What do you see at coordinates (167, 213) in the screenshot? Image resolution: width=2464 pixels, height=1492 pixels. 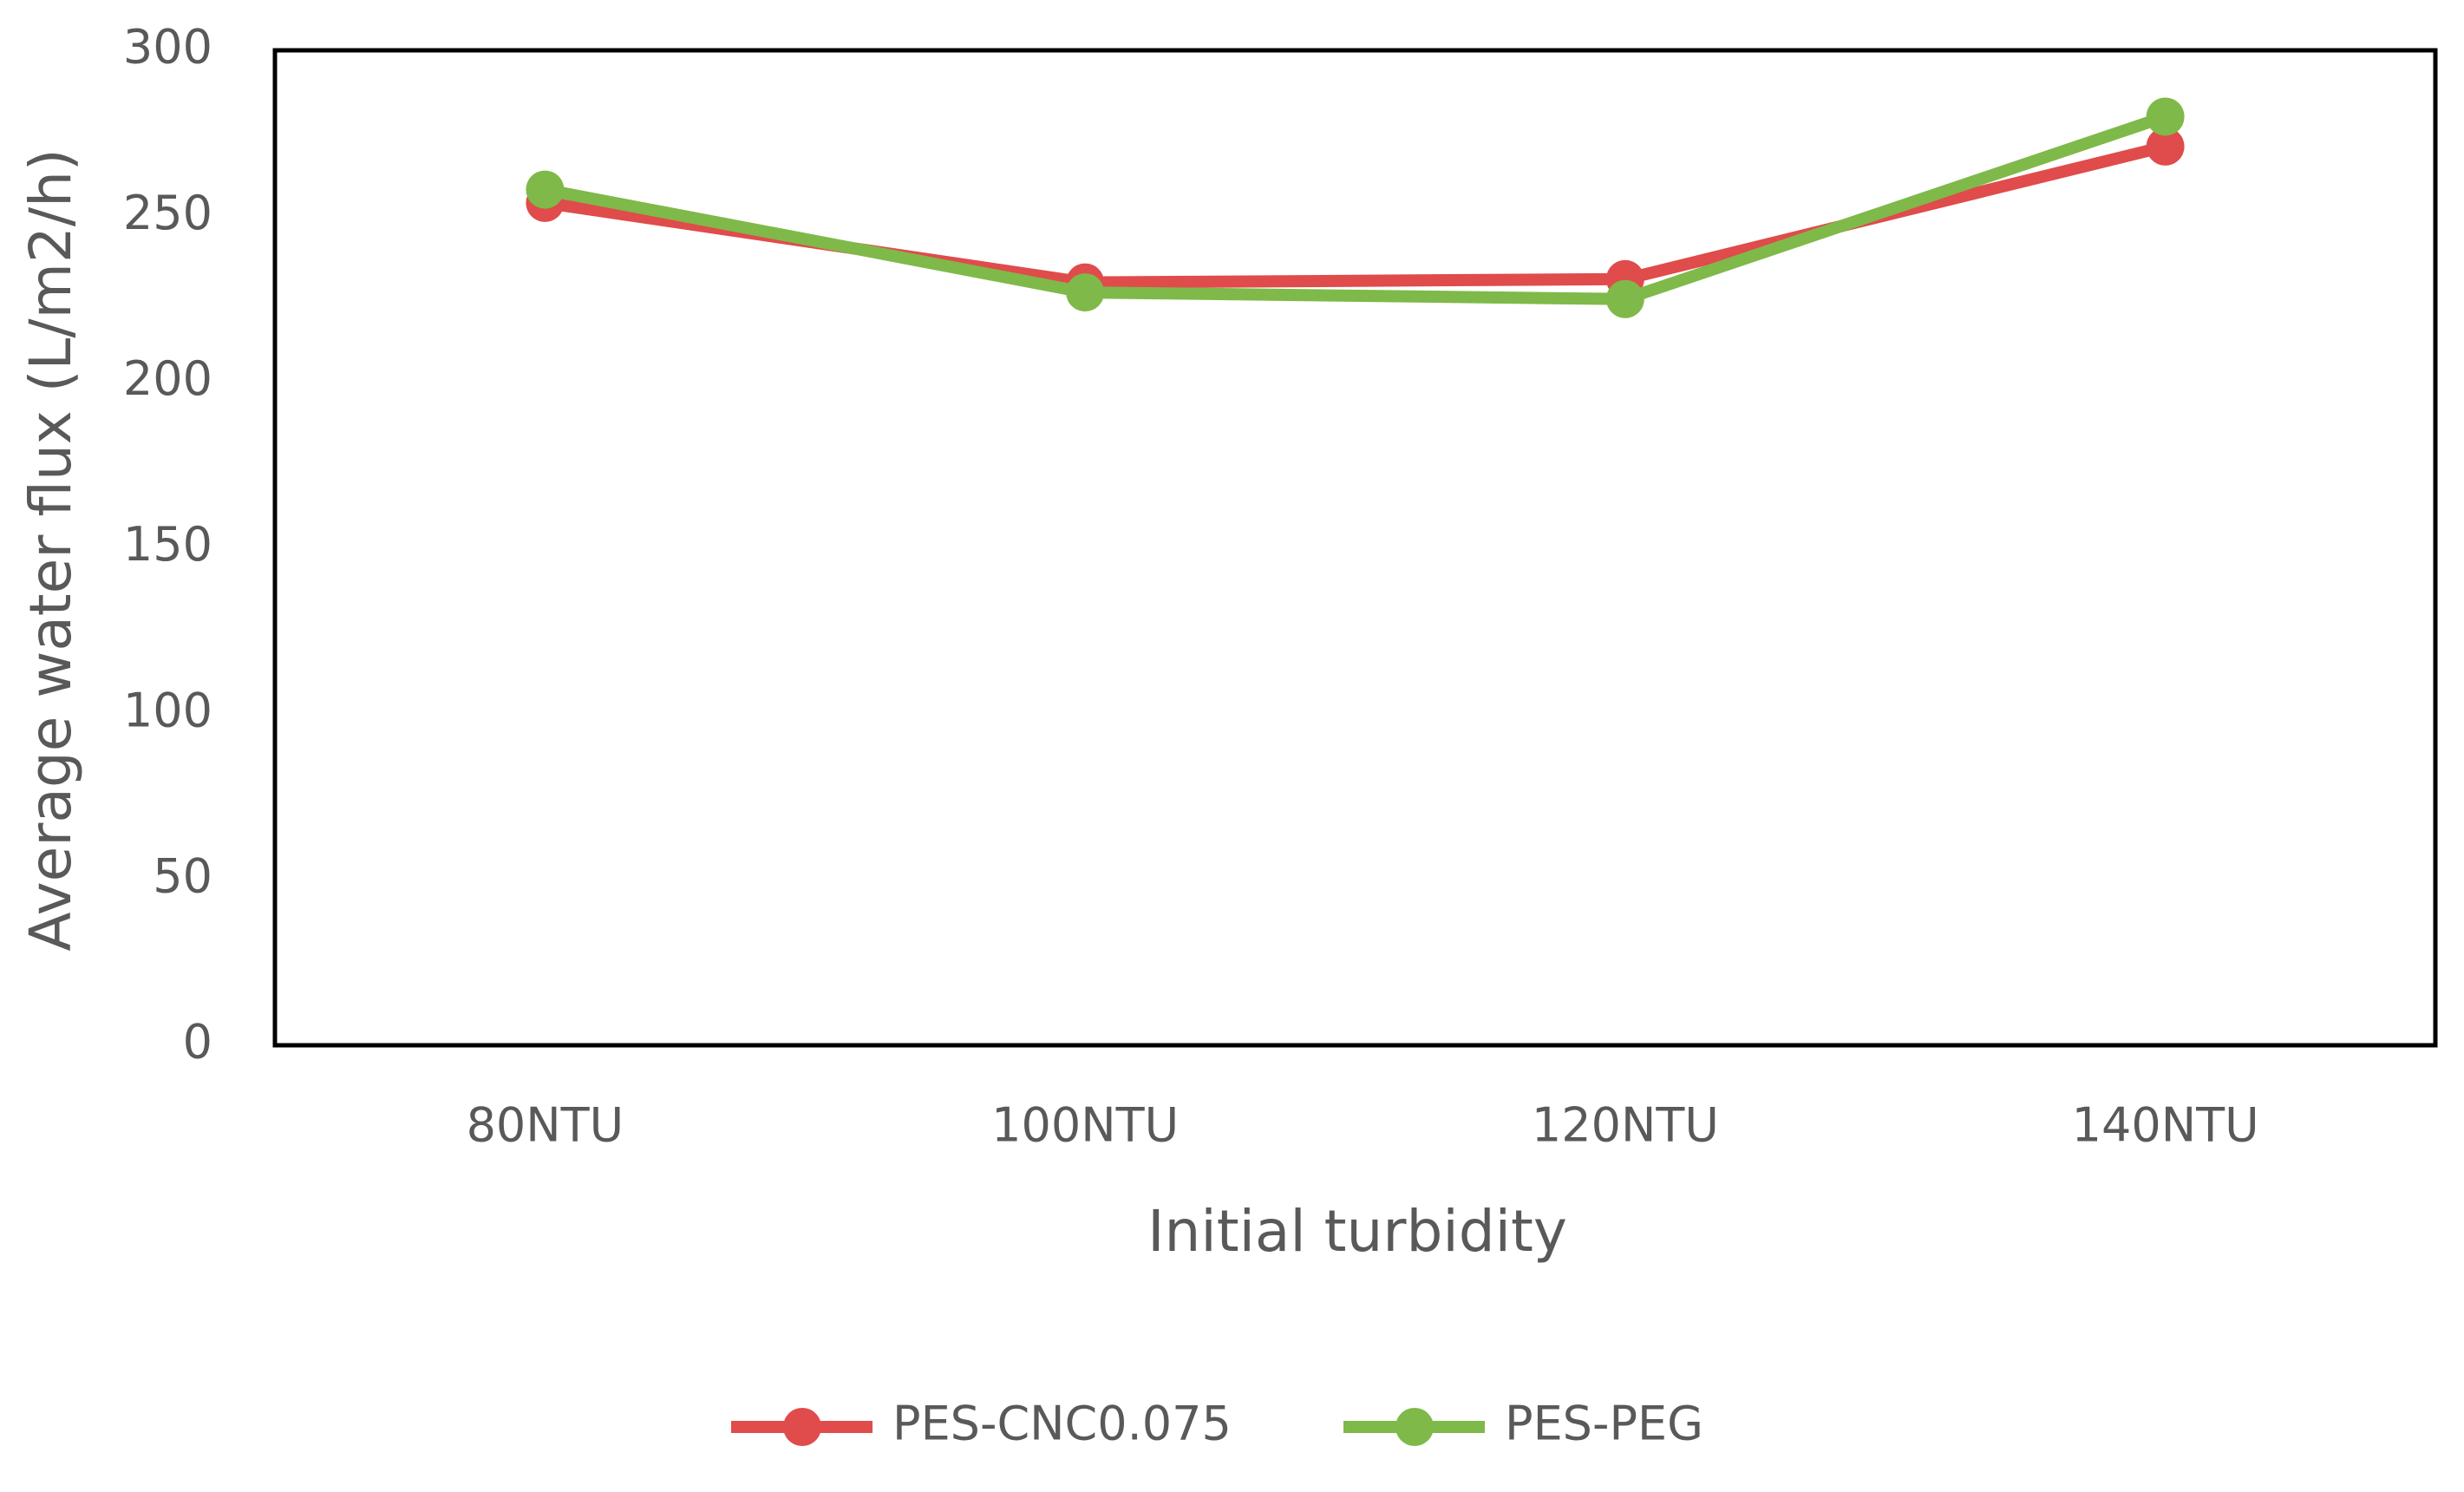 I see `y-tick-label: 250` at bounding box center [167, 213].